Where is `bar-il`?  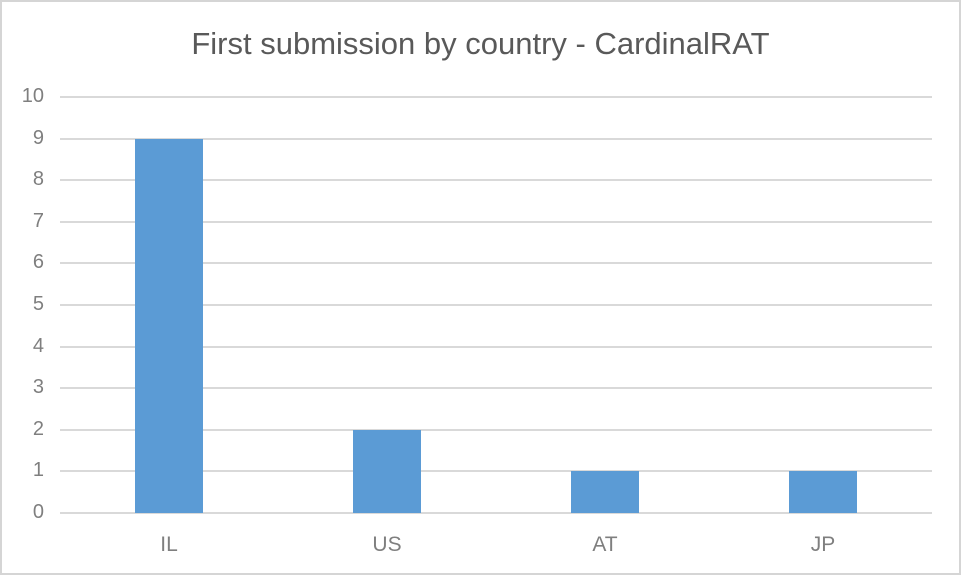 bar-il is located at coordinates (169, 325).